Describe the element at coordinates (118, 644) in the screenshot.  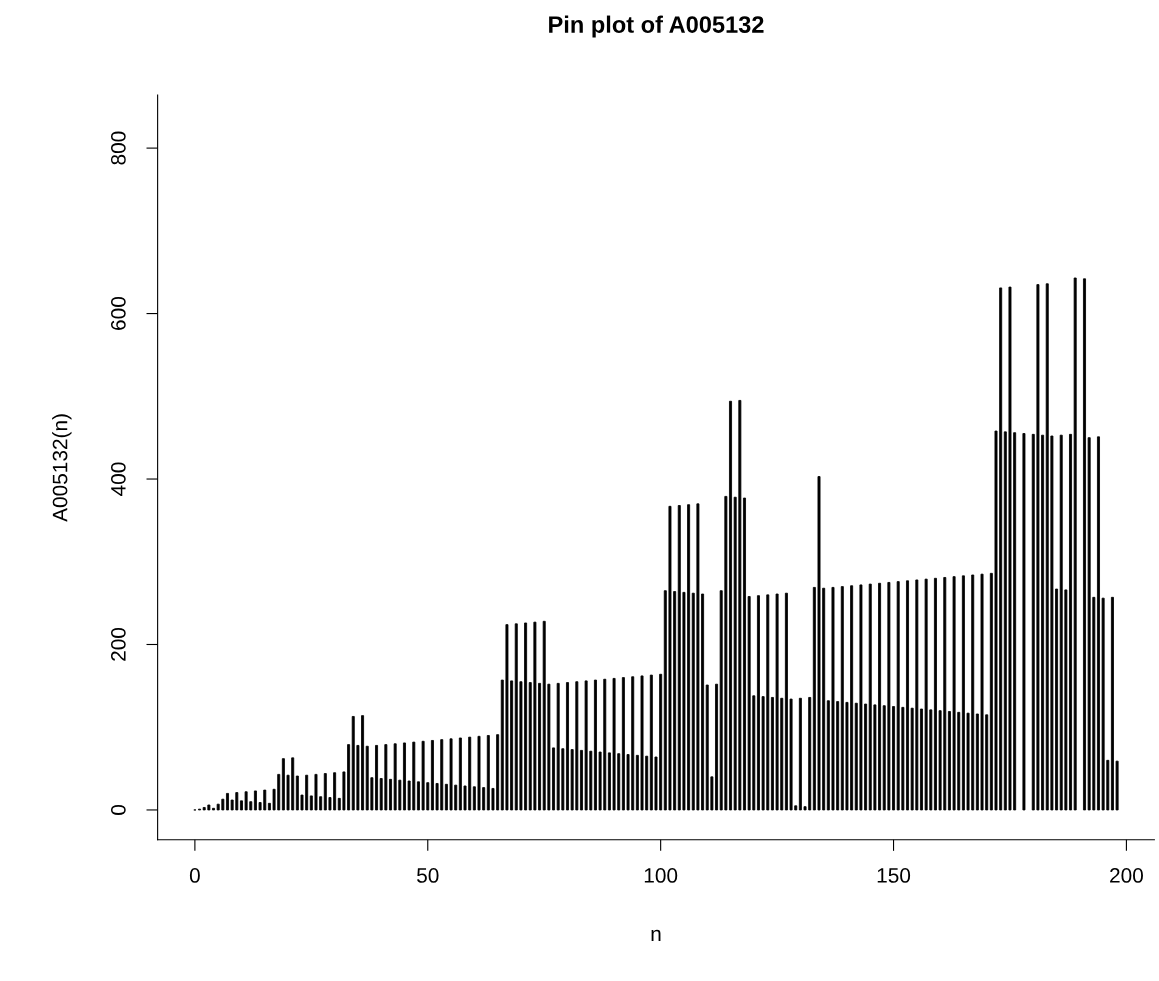
I see `y-tick-label: 200` at that location.